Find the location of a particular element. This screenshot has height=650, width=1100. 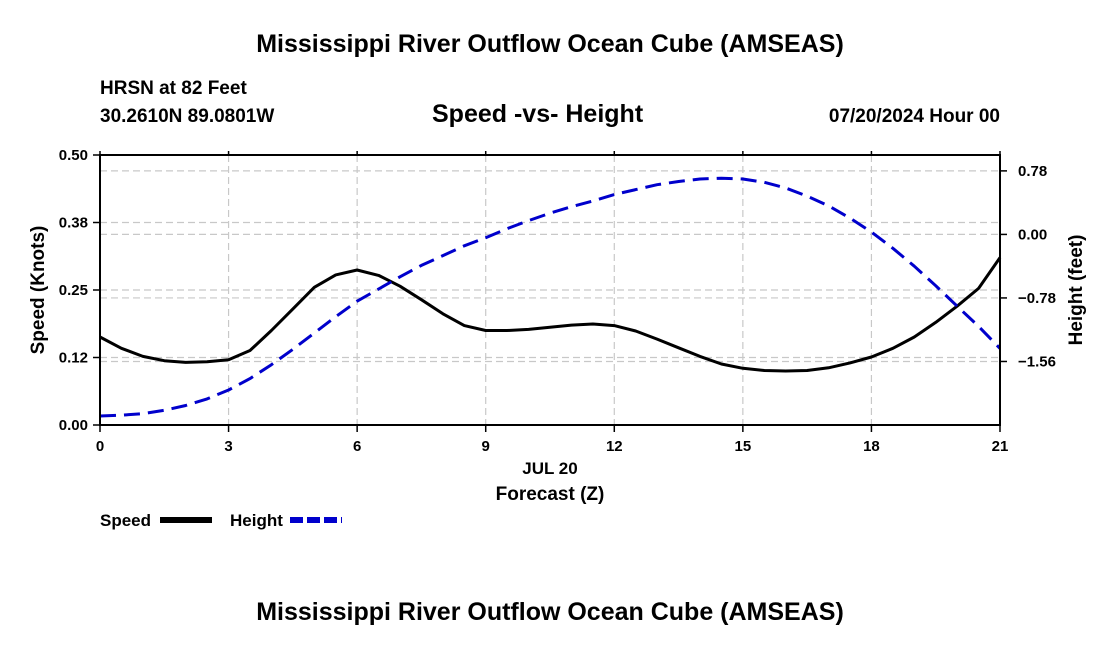

x-axis-title: Forecast (Z) is located at coordinates (550, 494).